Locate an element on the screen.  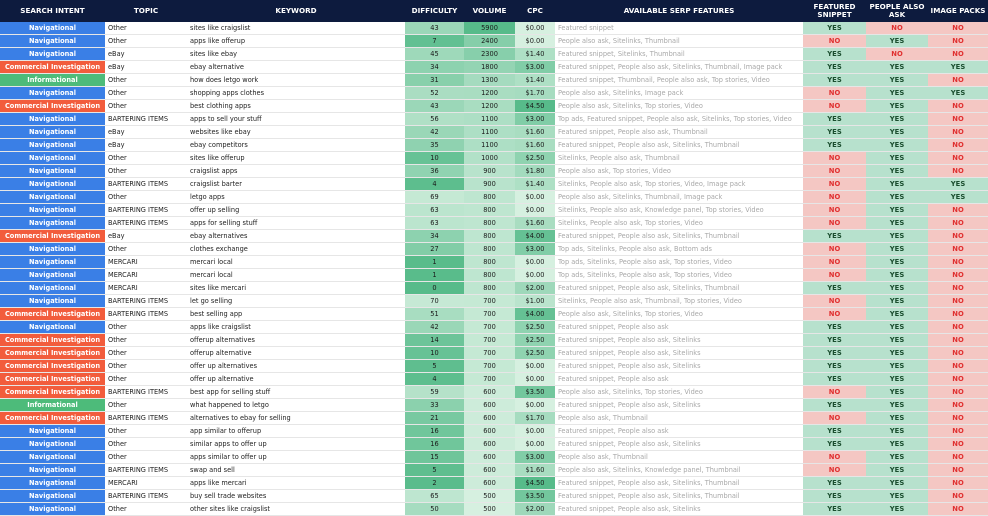
keyword-cell: ebay alternatives is located at coordinates (296, 236).